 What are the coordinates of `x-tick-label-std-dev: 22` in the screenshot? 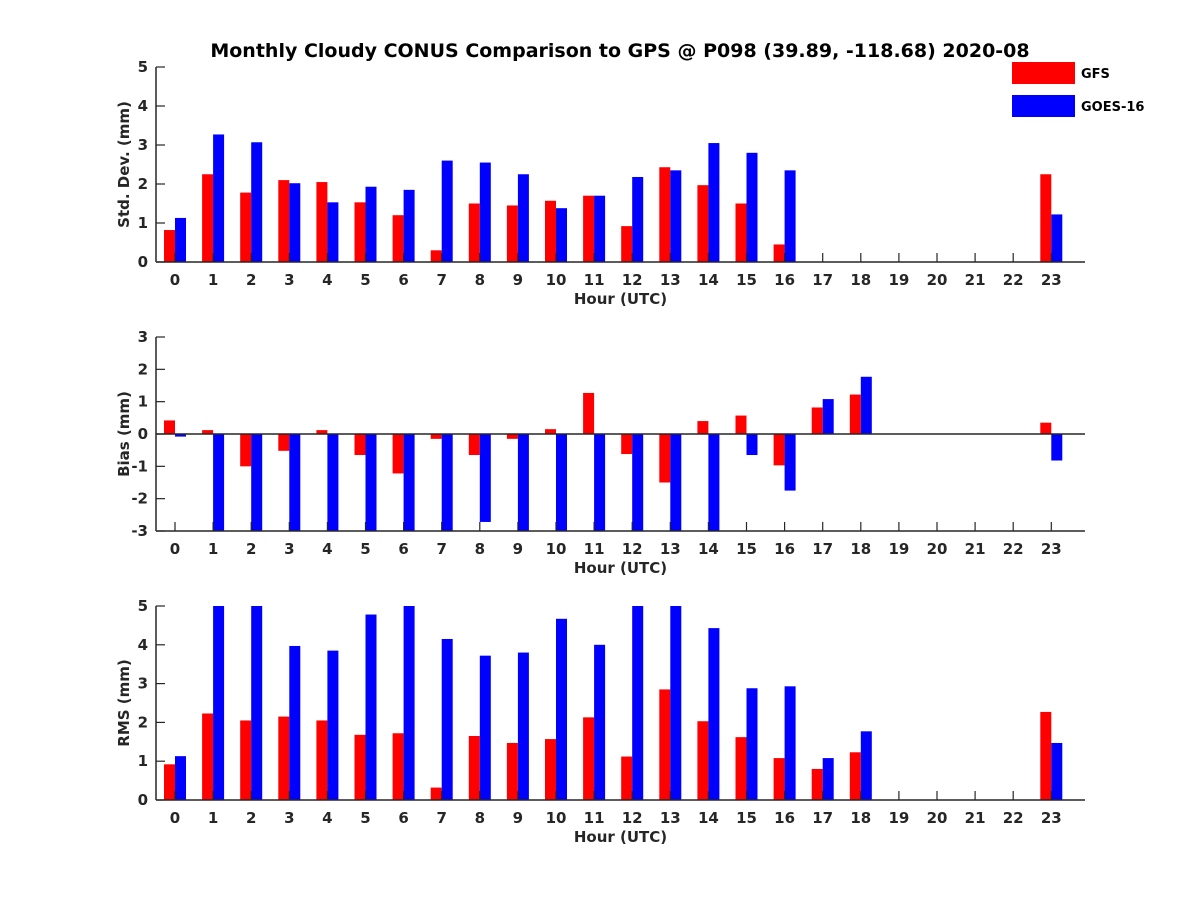 It's located at (1013, 280).